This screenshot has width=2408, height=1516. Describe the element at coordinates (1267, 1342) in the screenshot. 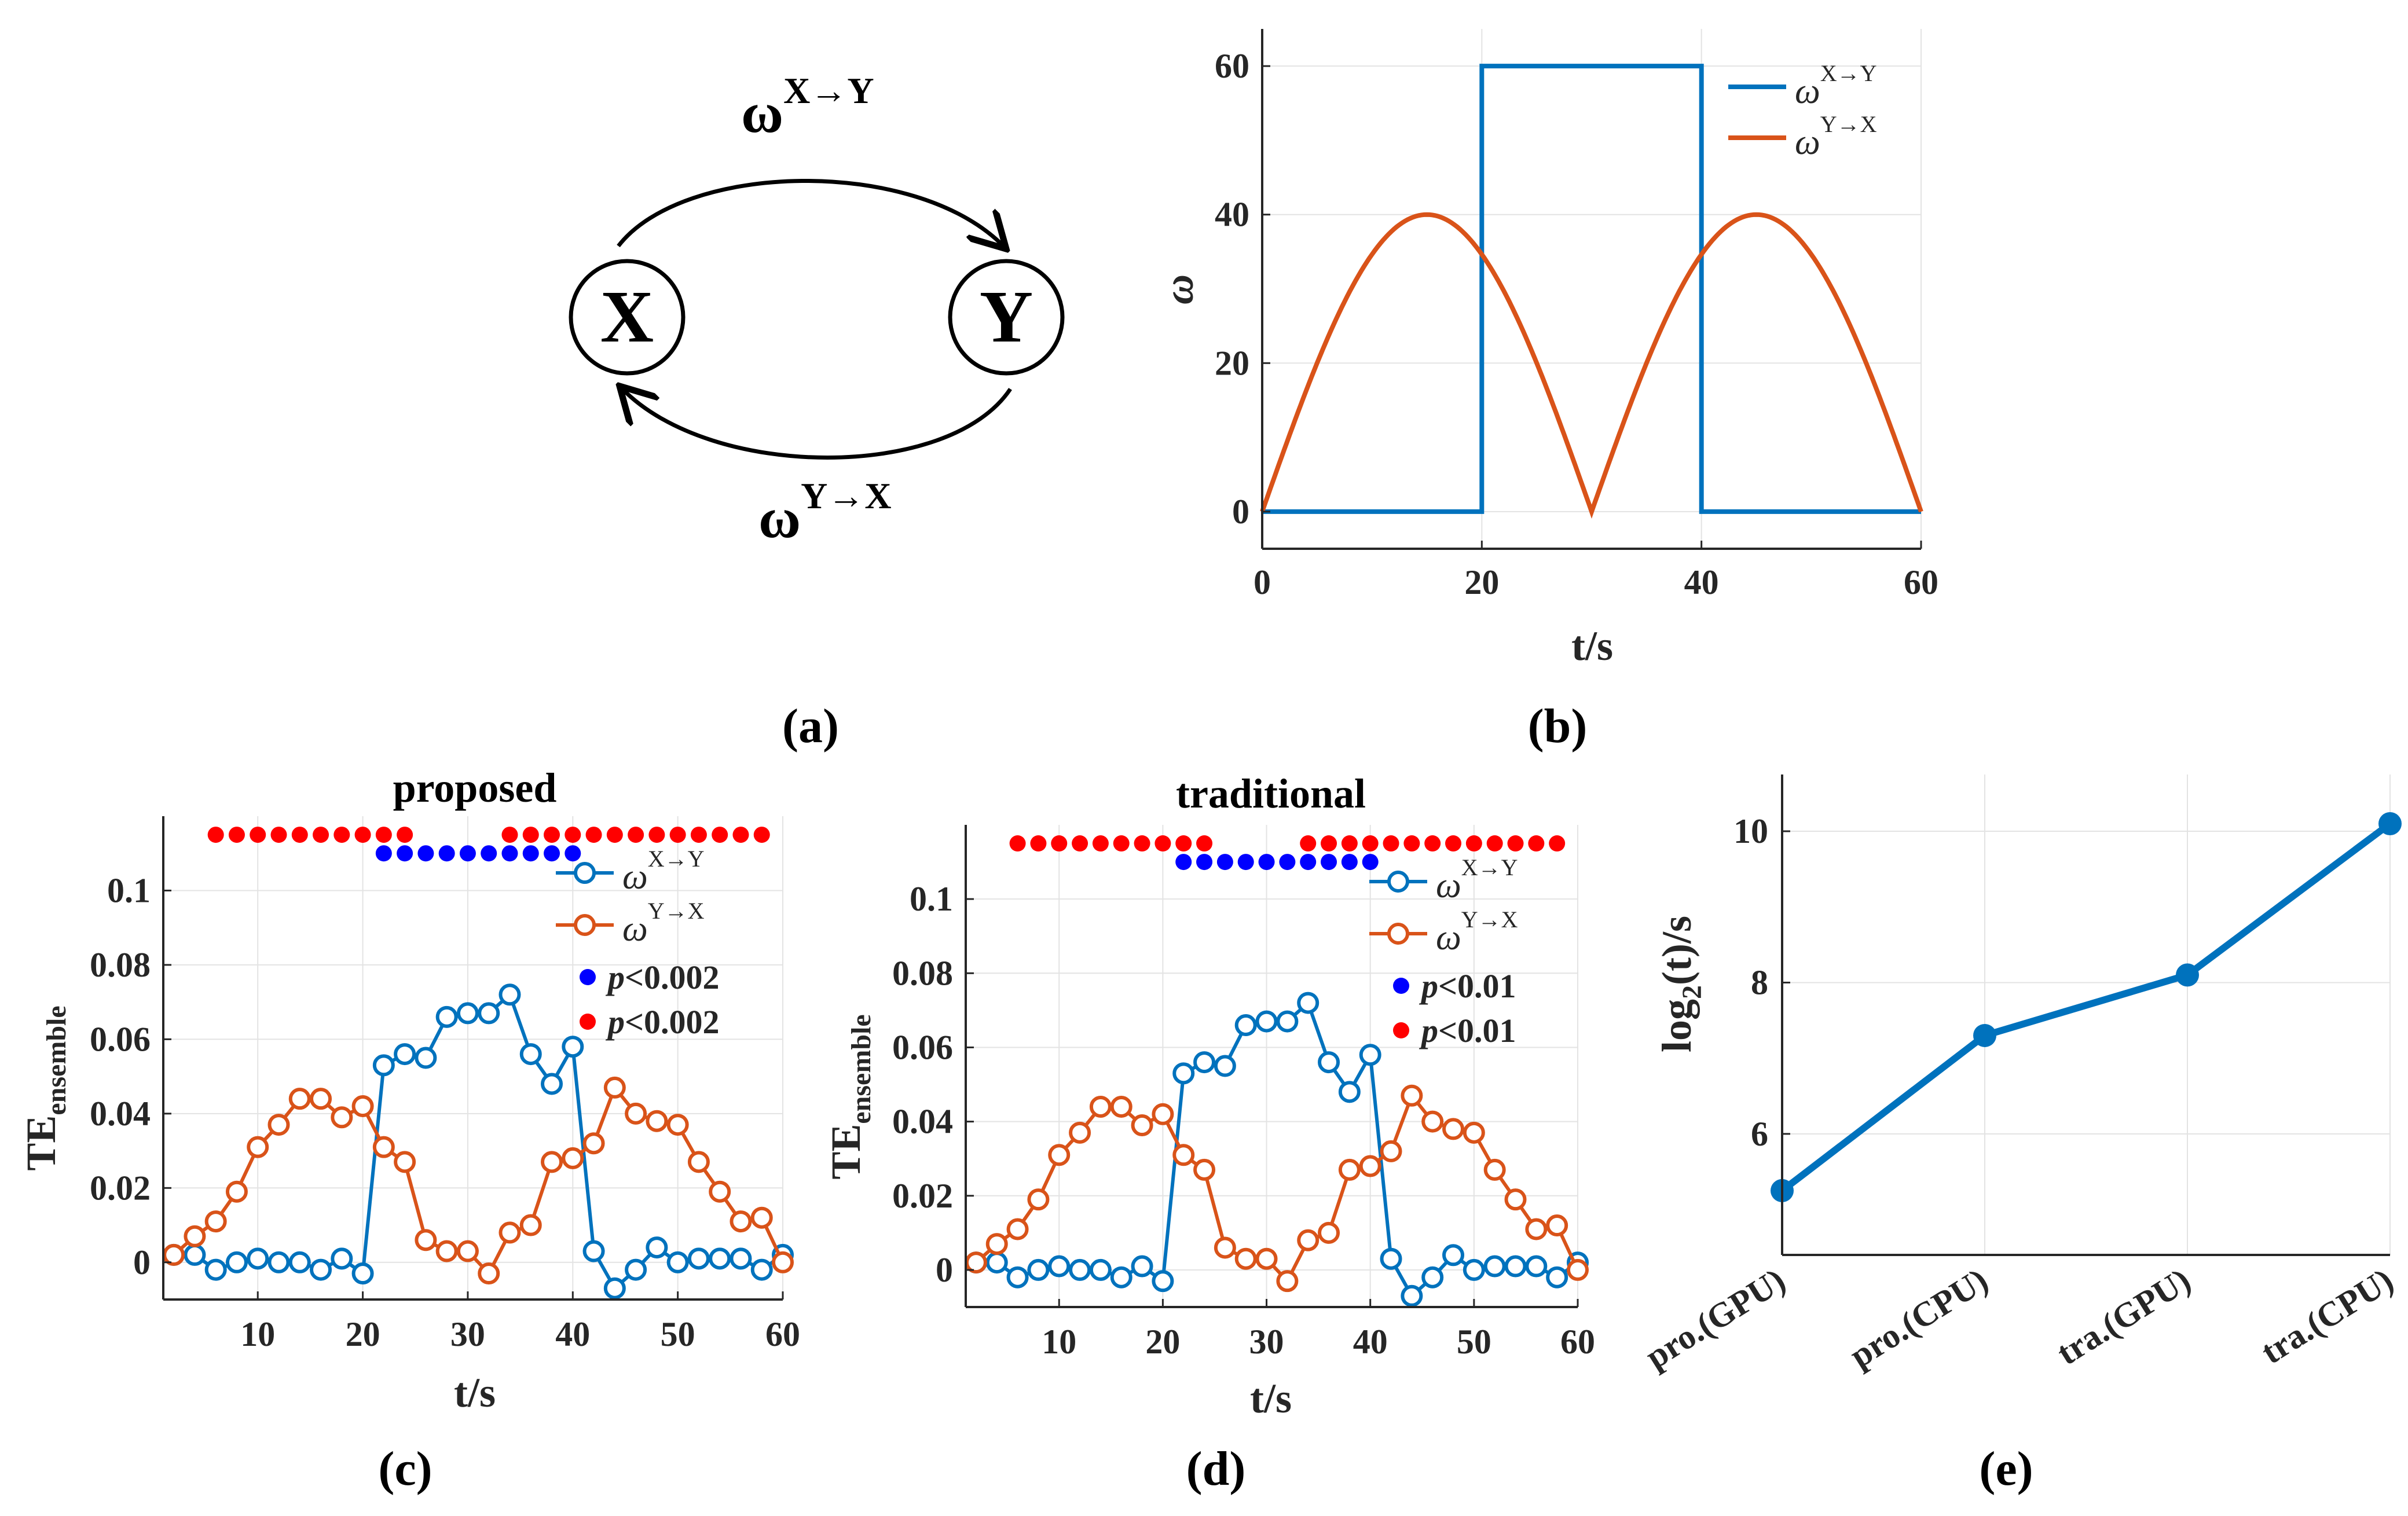

I see `chart-d-xtick-label: 30` at that location.